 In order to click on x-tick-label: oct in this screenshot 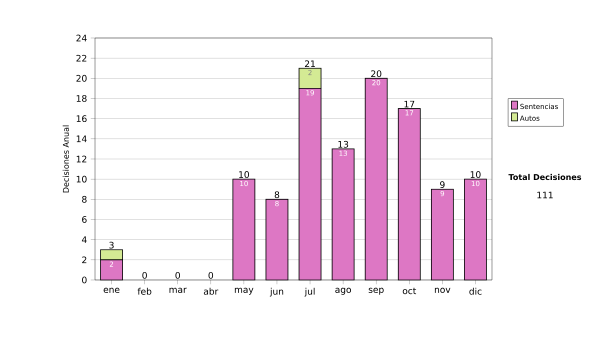, I will do `click(409, 291)`.